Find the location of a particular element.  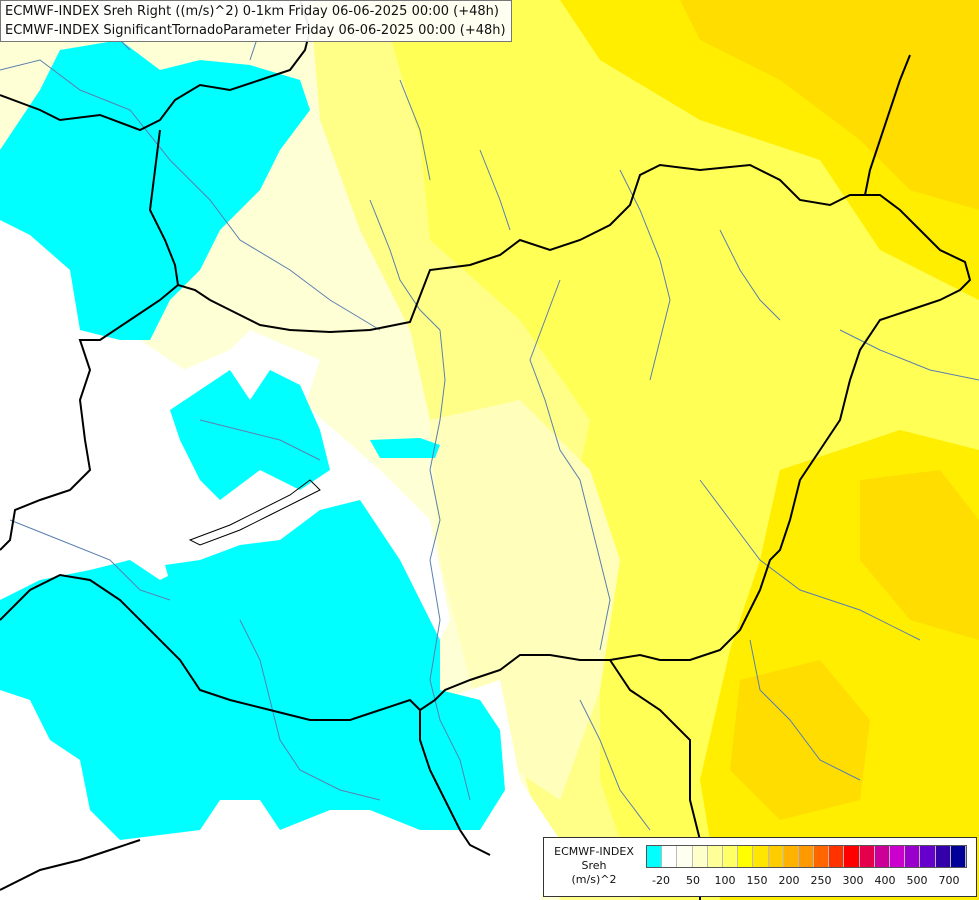

field-cyan-strip is located at coordinates (405, 448).